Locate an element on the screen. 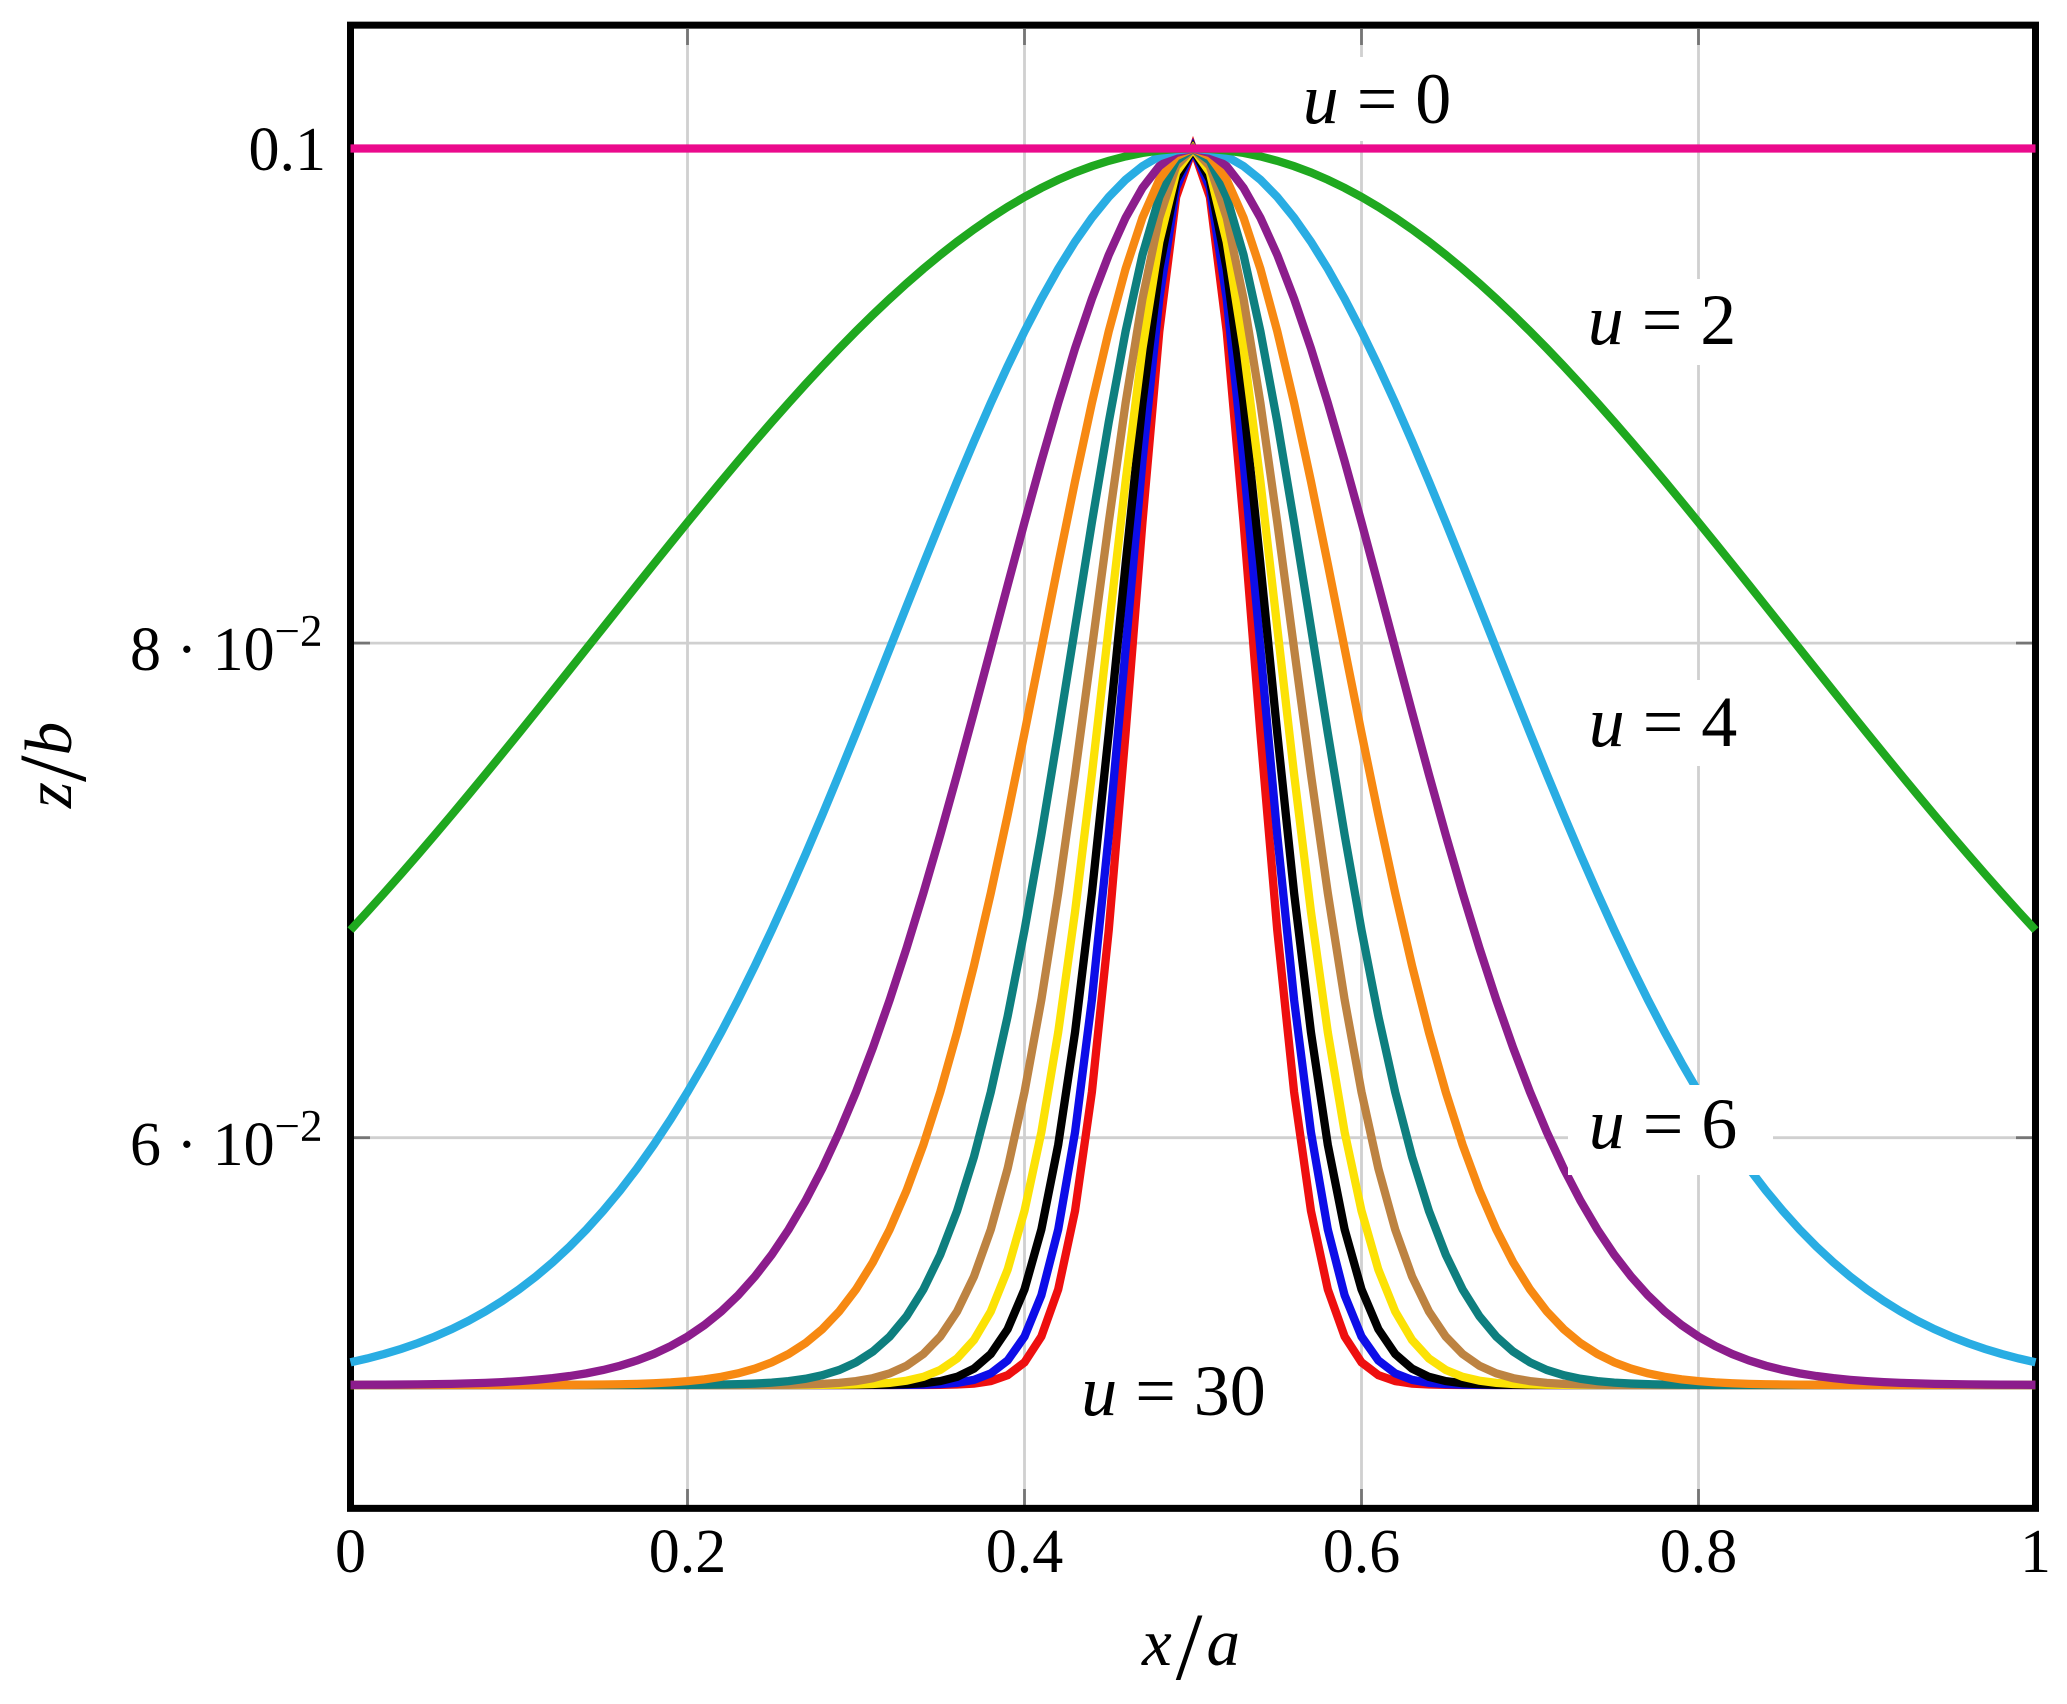 The width and height of the screenshot is (2067, 1704). svg-text: 0.6 is located at coordinates (1362, 1552).